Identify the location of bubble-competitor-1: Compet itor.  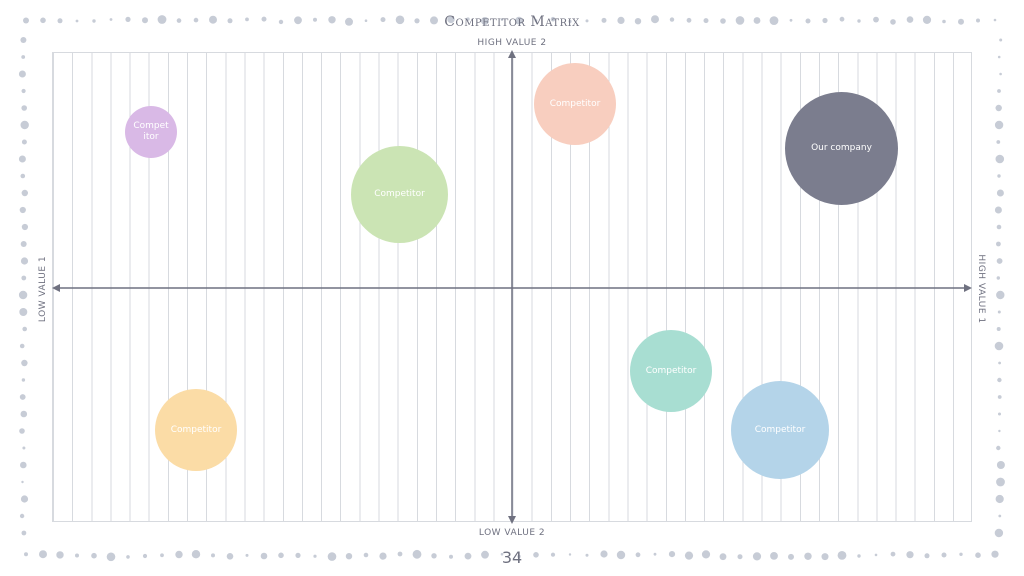
(151, 132).